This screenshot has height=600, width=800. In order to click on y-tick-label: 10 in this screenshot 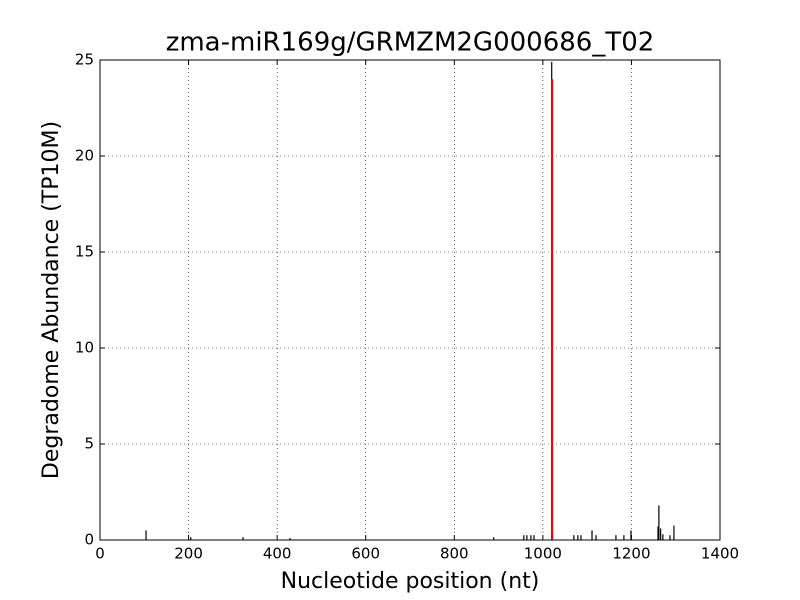, I will do `click(84, 348)`.